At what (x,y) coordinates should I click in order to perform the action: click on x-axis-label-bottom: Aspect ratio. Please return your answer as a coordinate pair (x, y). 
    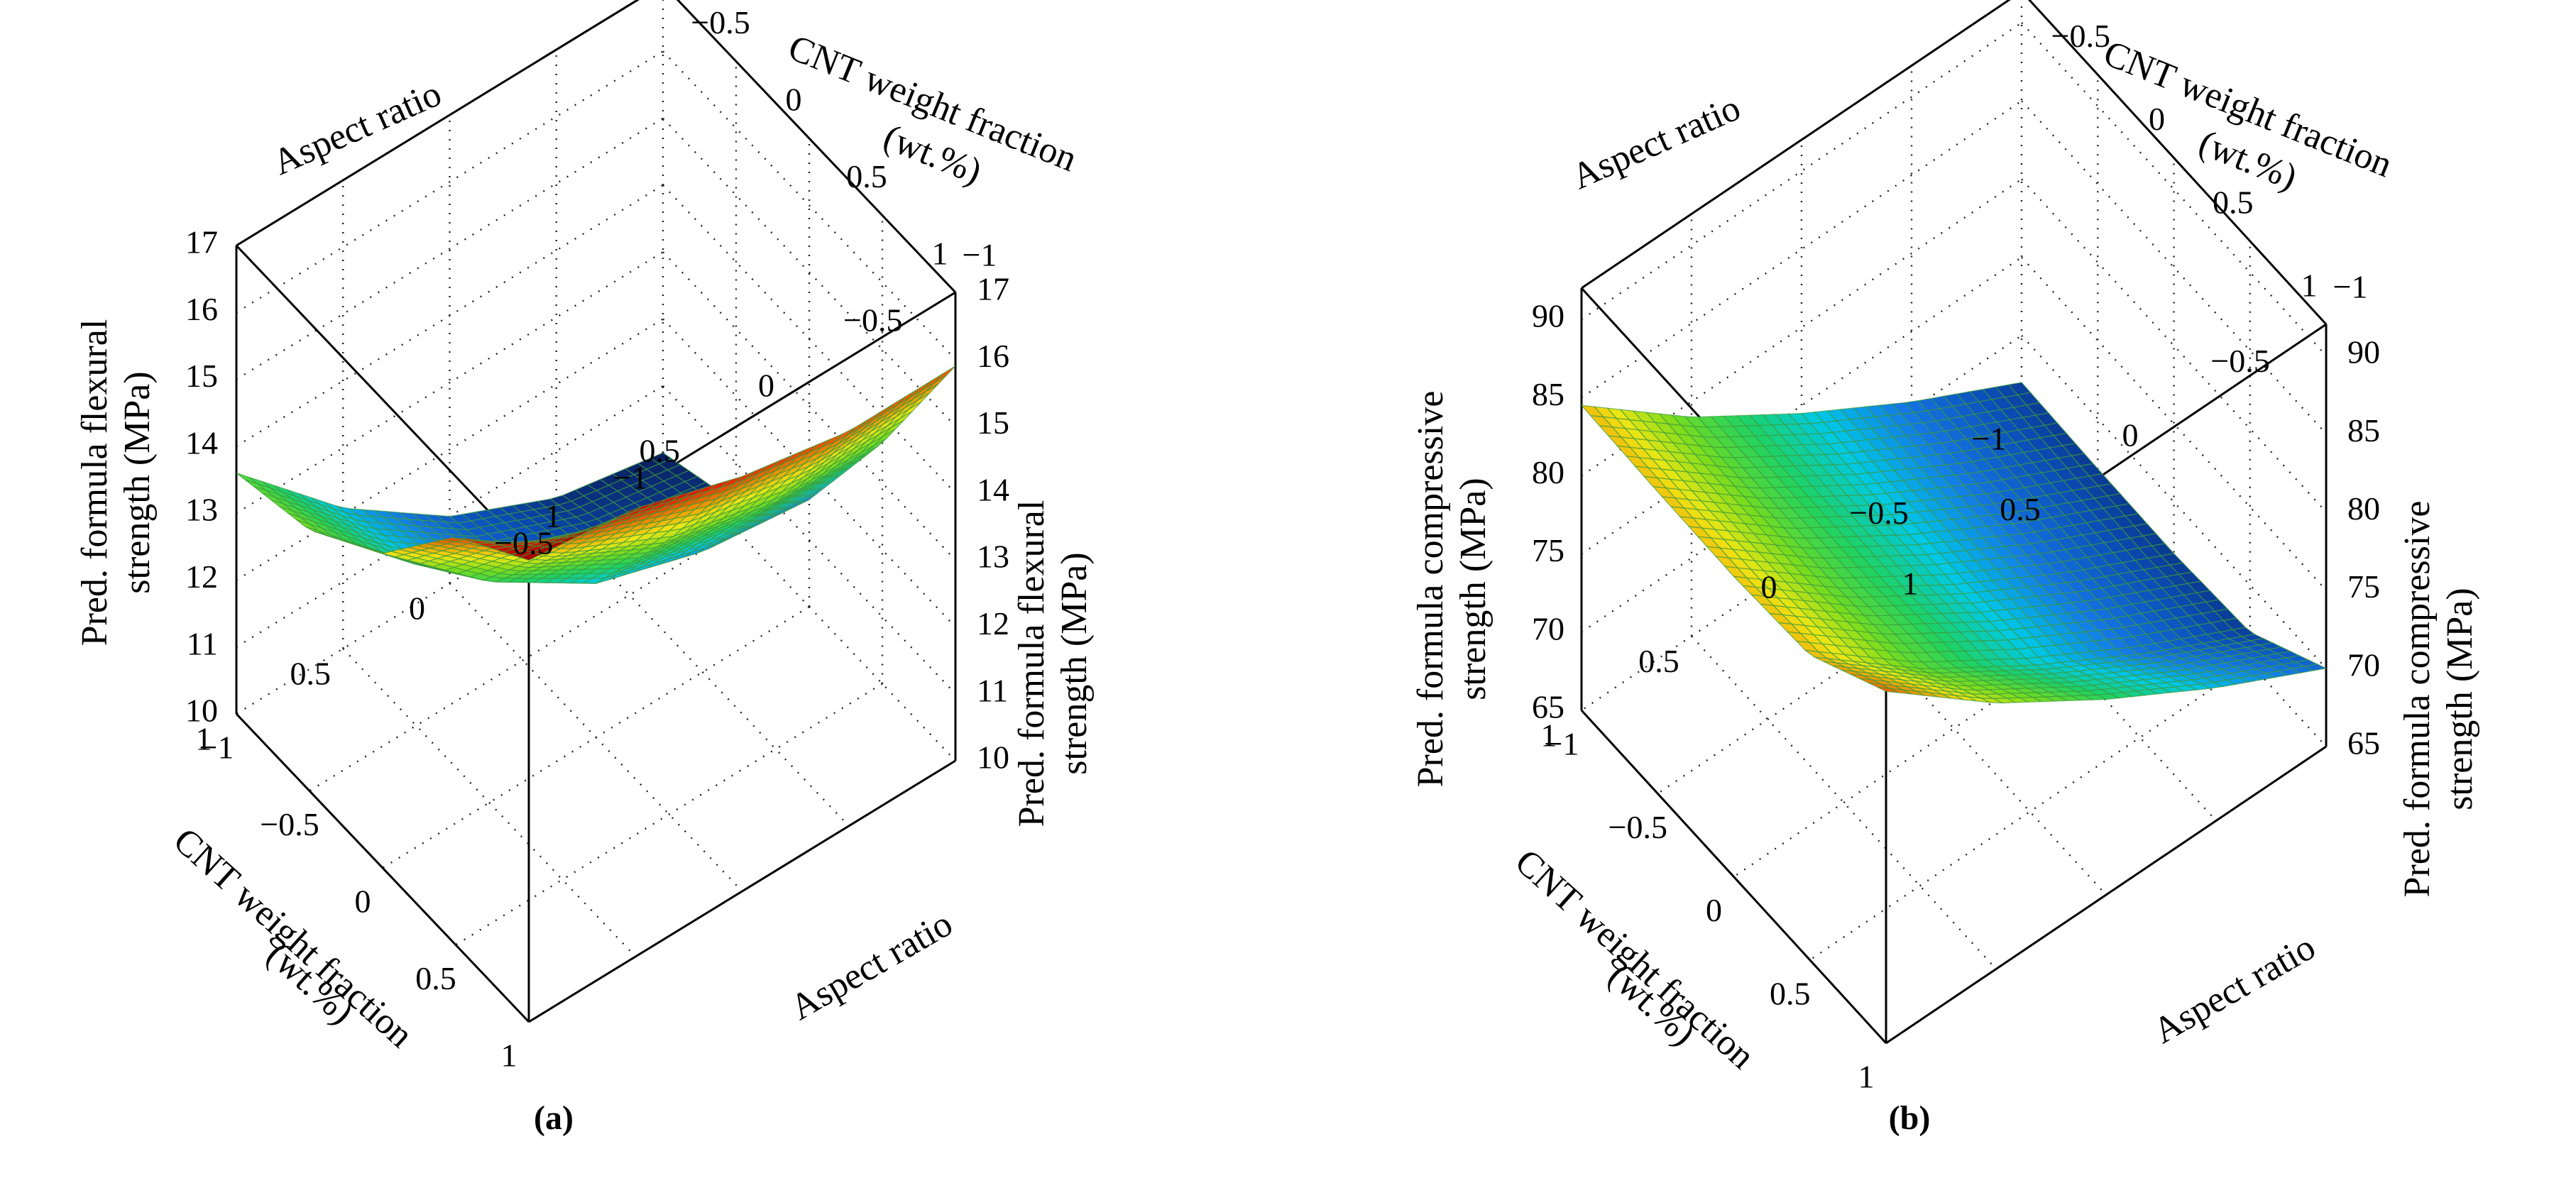
    Looking at the image, I should click on (2234, 989).